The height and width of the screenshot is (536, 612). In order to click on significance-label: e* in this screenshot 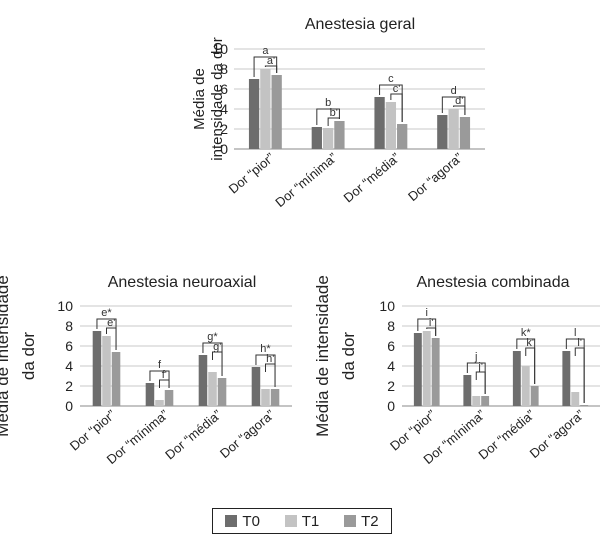, I will do `click(106, 313)`.